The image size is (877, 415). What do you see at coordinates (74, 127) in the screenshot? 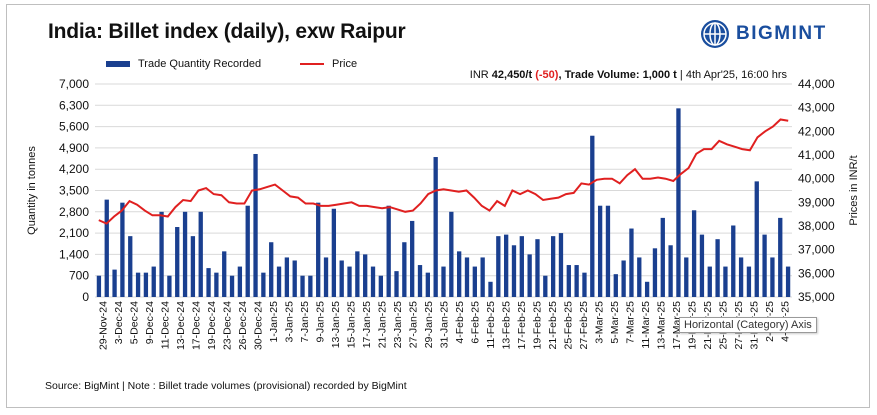
I see `y-left-tick-label: 5,600` at bounding box center [74, 127].